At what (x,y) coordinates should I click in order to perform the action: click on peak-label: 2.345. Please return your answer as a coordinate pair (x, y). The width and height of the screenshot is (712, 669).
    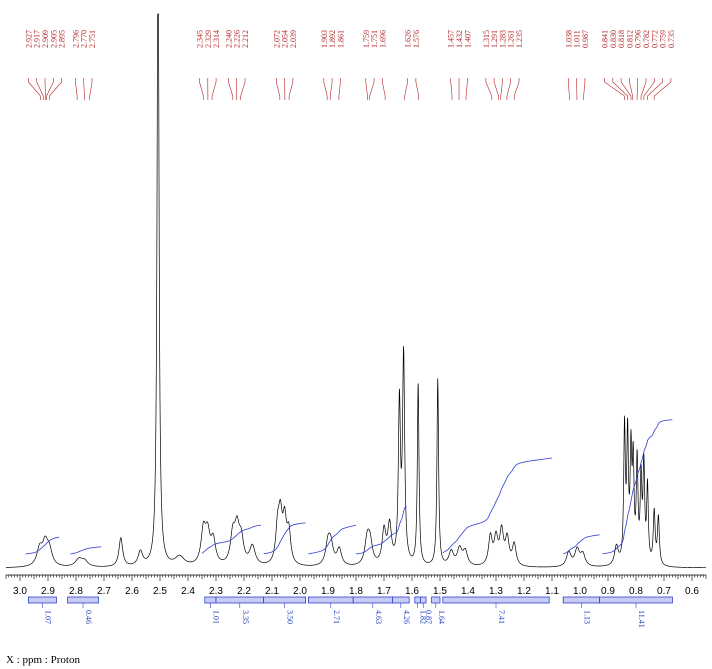
    Looking at the image, I should click on (199, 39).